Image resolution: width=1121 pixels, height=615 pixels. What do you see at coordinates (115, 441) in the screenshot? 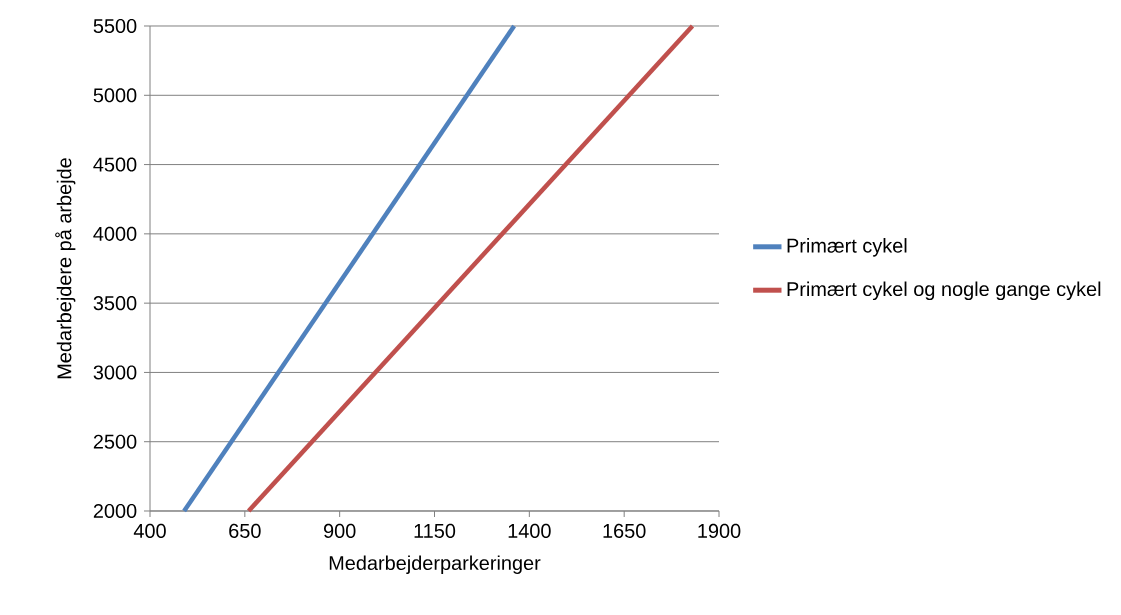
I see `y-tick-label: 2500` at bounding box center [115, 441].